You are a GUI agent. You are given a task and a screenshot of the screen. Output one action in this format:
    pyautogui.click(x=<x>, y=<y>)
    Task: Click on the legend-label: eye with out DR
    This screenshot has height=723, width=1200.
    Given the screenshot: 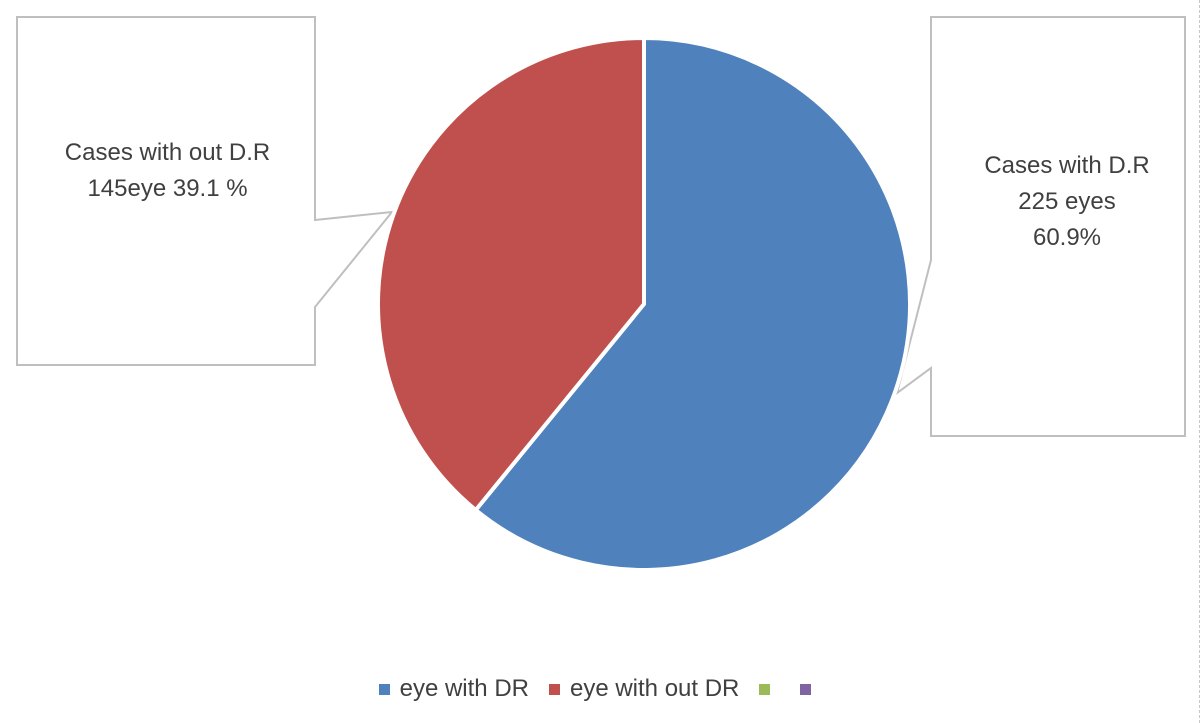 What is the action you would take?
    pyautogui.click(x=654, y=688)
    